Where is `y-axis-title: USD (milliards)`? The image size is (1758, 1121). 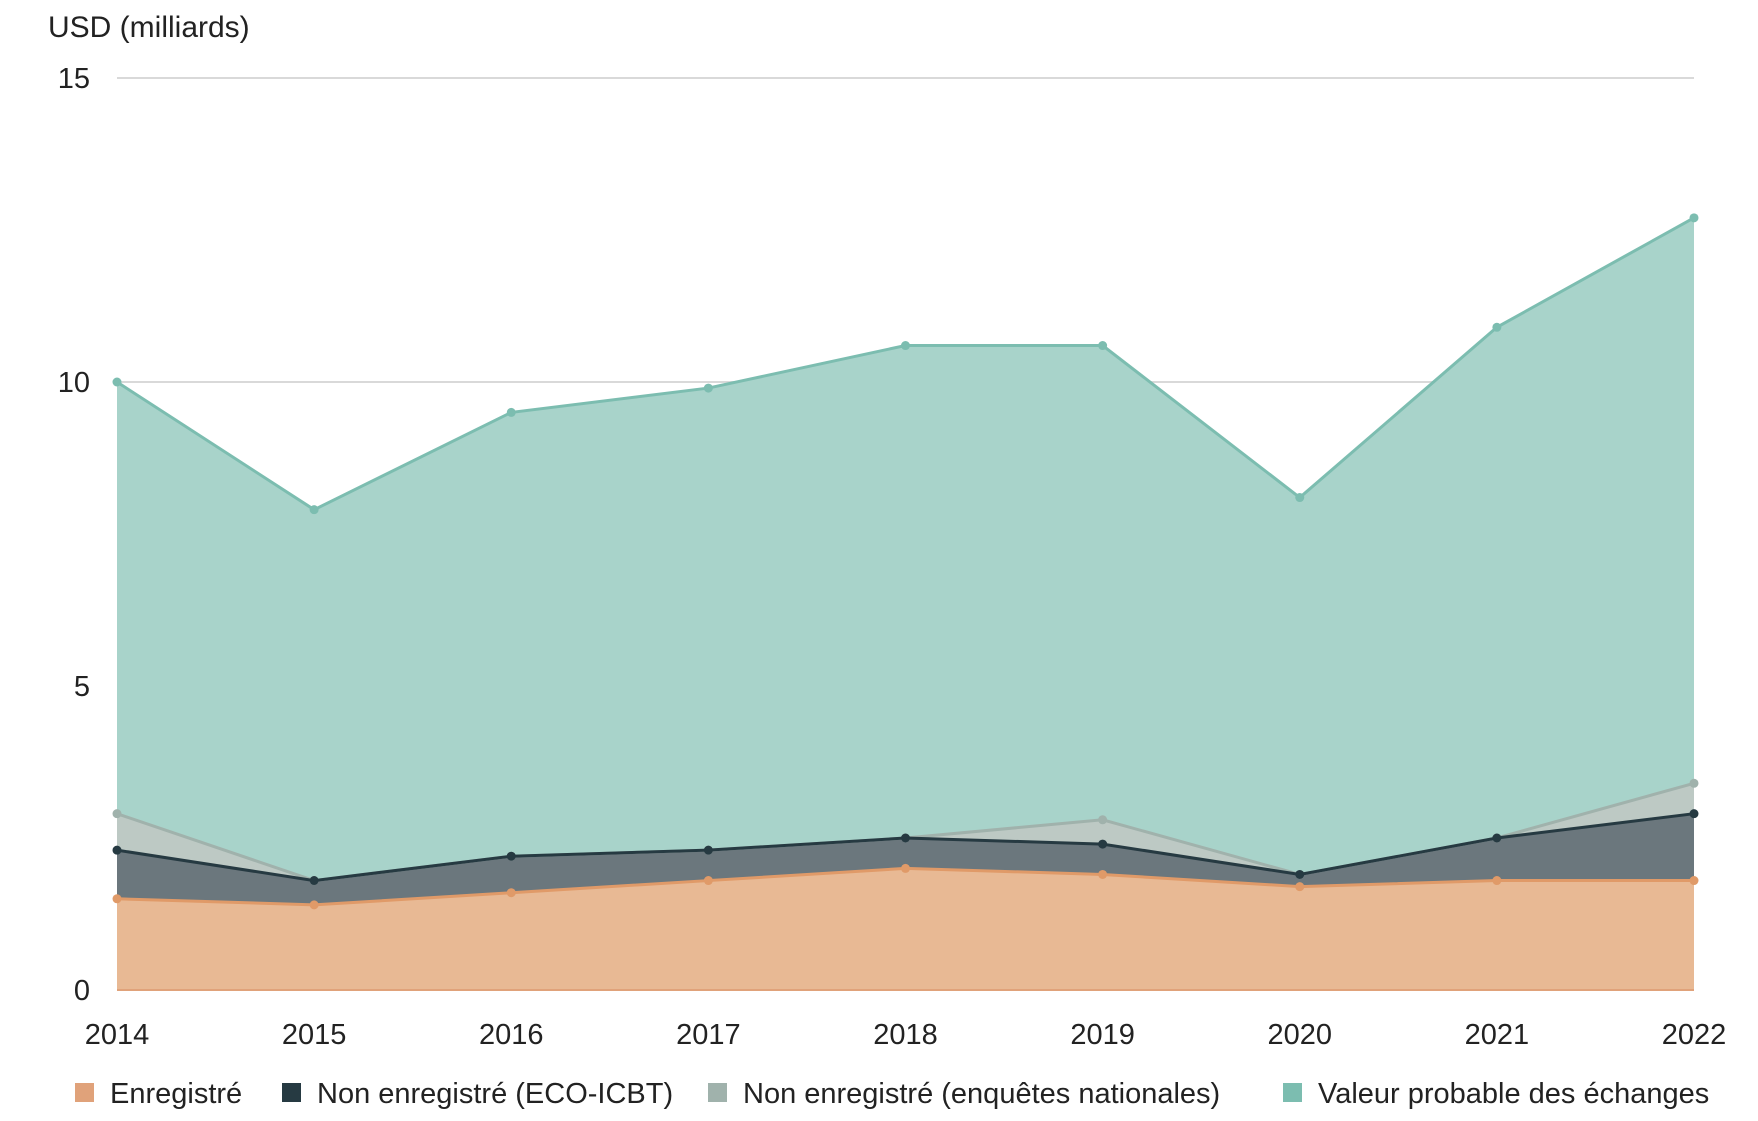 y-axis-title: USD (milliards) is located at coordinates (149, 27).